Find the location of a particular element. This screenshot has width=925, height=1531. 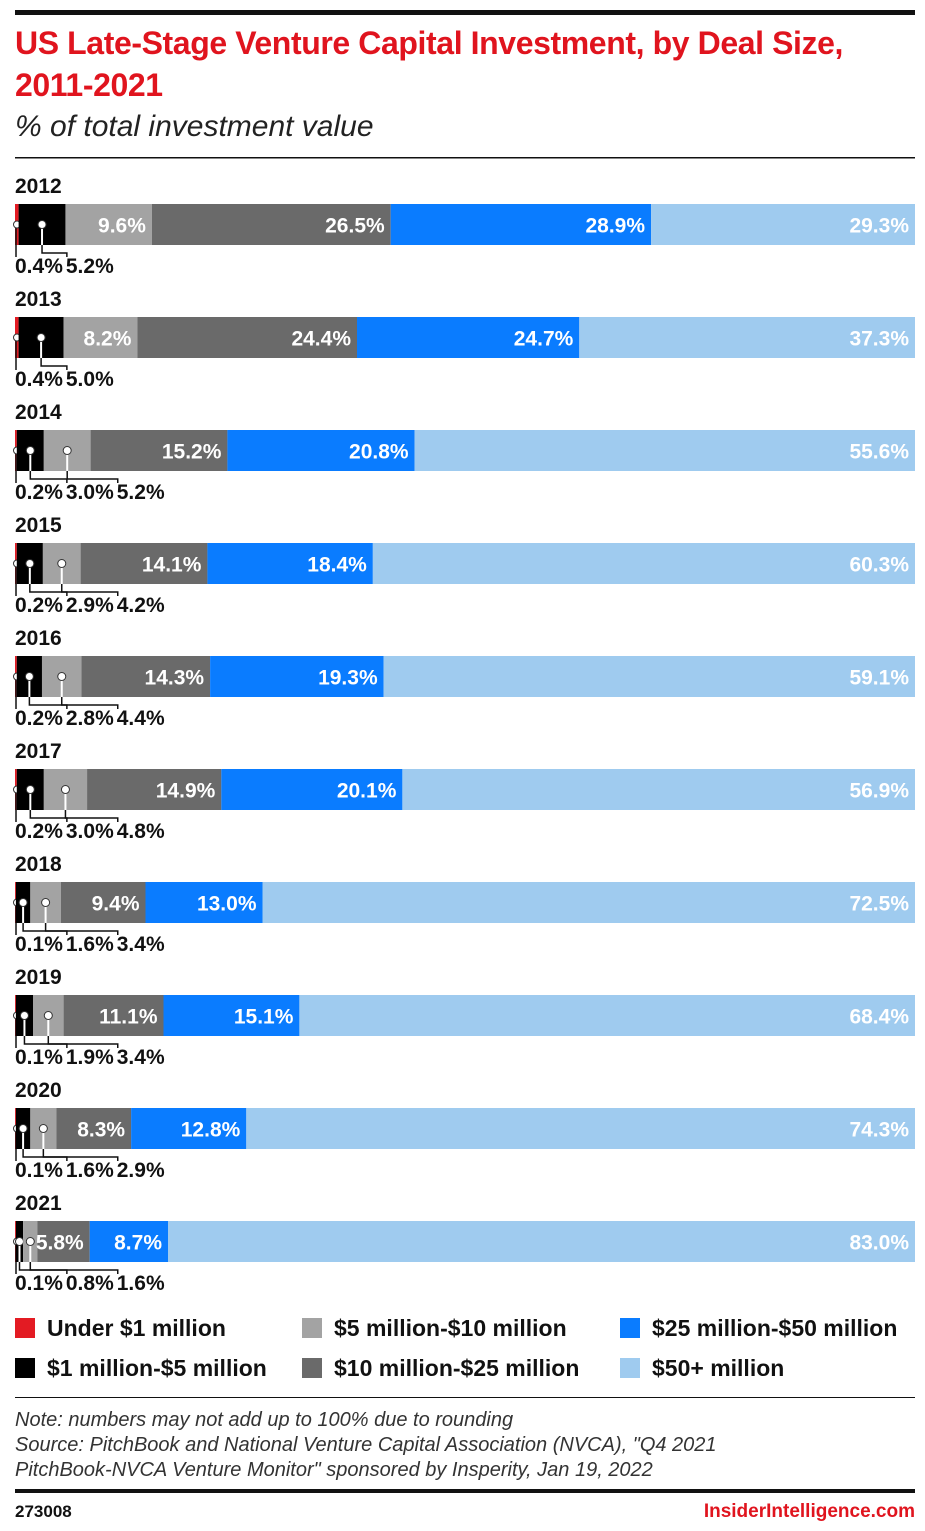

category-label: 2014 is located at coordinates (38, 412).